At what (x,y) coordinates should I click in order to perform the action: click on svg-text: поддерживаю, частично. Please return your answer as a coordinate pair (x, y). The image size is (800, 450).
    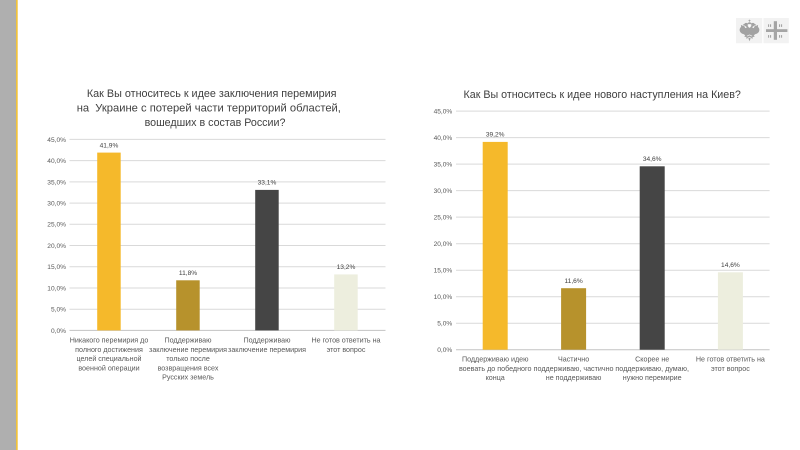
    Looking at the image, I should click on (574, 369).